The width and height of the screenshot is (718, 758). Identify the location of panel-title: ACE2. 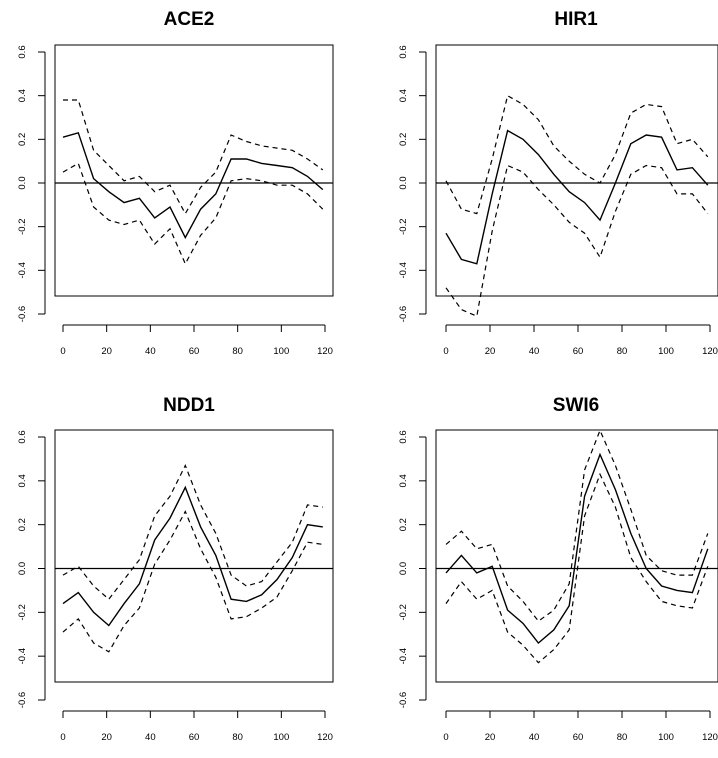
(189, 19).